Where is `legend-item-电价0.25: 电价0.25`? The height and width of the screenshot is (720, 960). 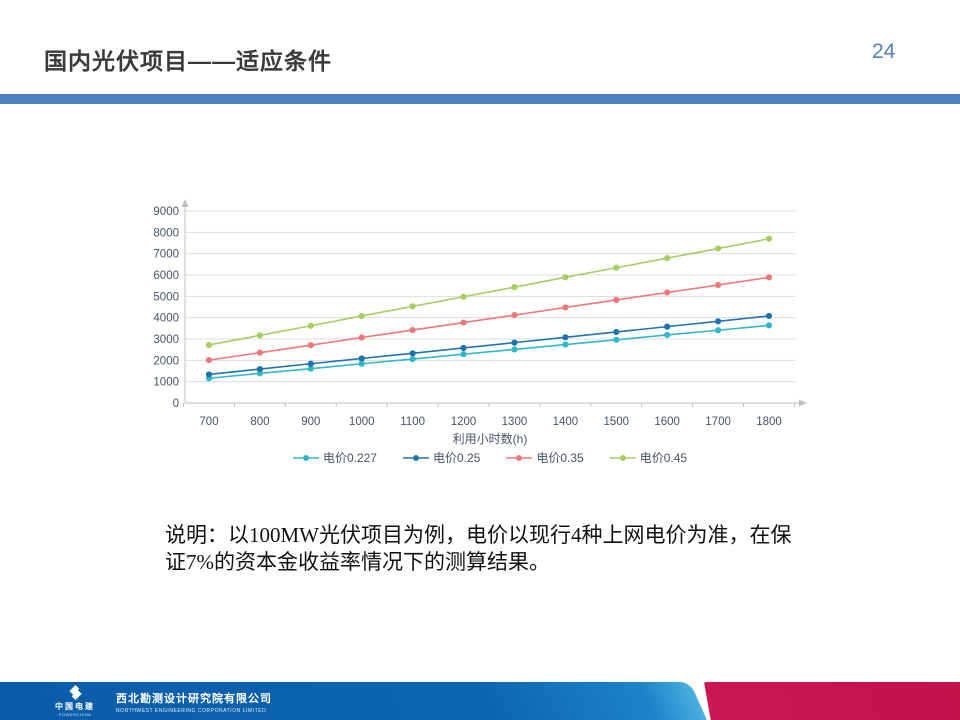
legend-item-电价0.25: 电价0.25 is located at coordinates (441, 457).